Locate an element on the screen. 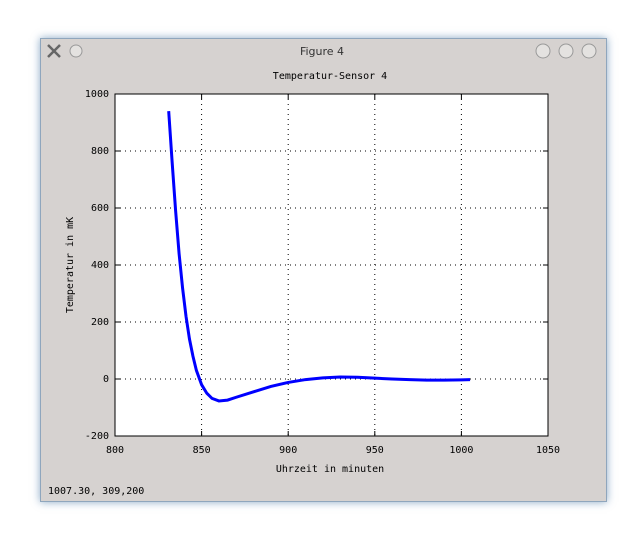  x-tick-label: 800 is located at coordinates (115, 450).